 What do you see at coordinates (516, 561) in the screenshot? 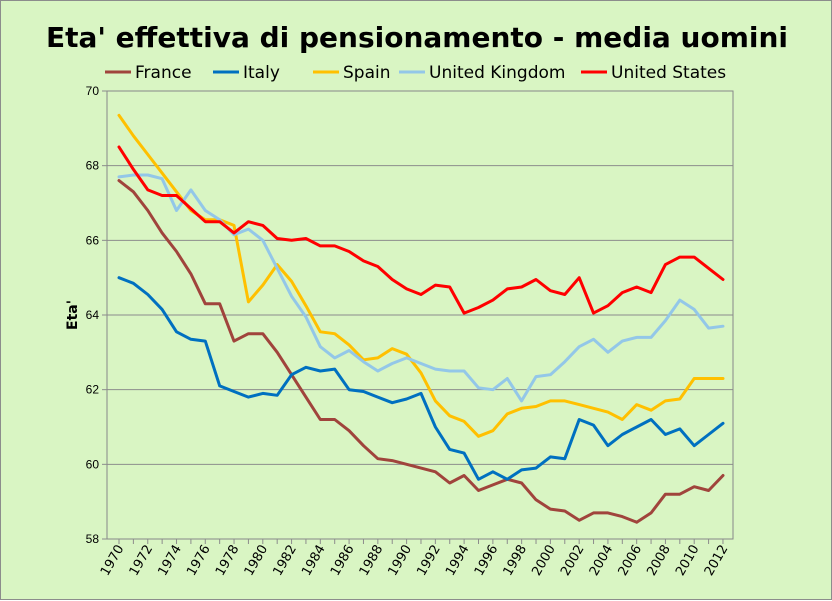
I see `x-tick-label: 1998` at bounding box center [516, 561].